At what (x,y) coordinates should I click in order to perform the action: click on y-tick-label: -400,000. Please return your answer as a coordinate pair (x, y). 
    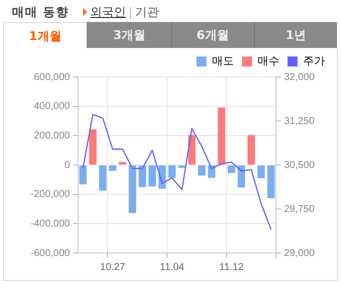
    Looking at the image, I should click on (50, 224).